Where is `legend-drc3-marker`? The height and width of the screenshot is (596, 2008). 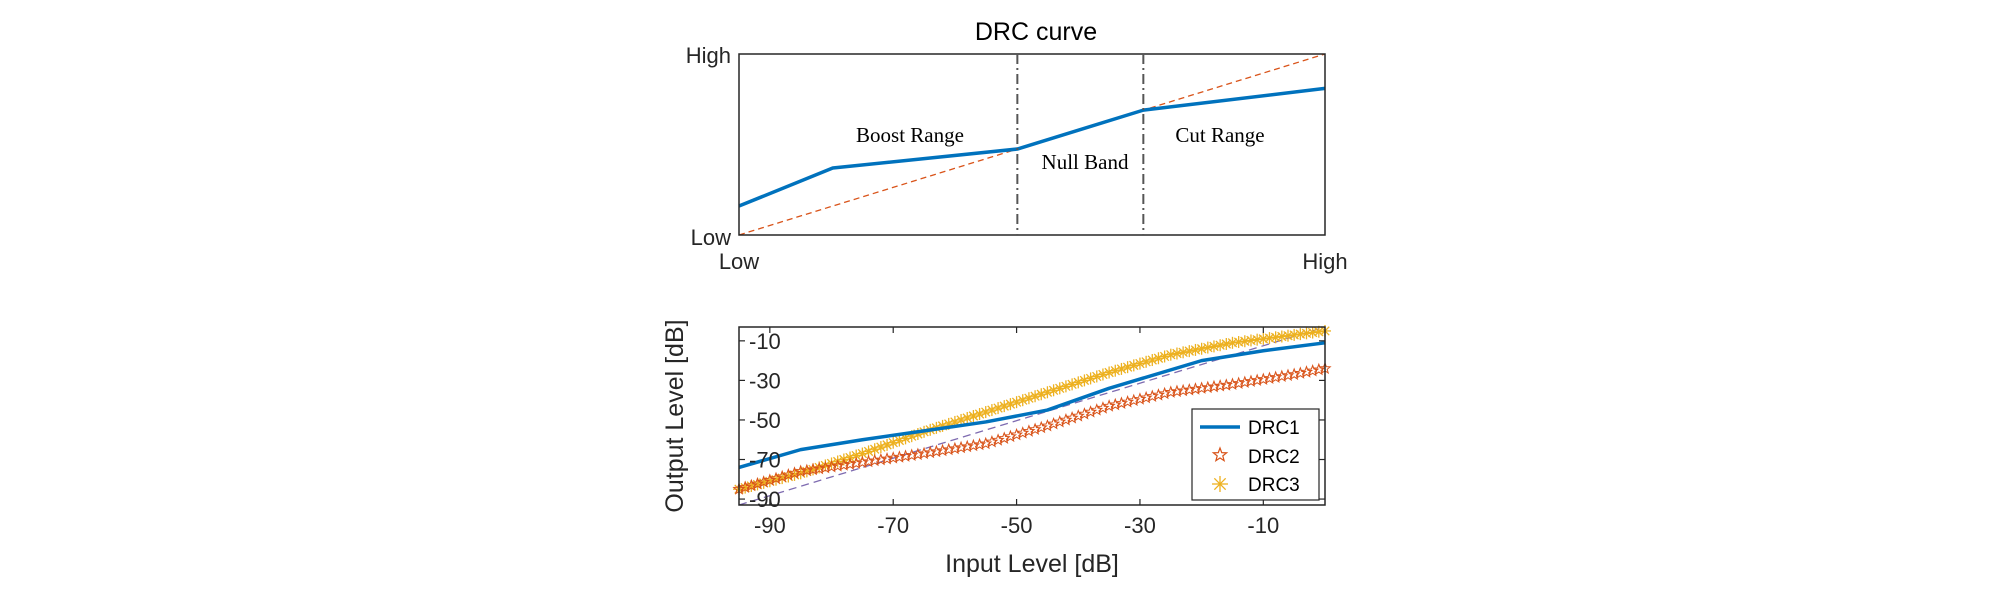 legend-drc3-marker is located at coordinates (1220, 484).